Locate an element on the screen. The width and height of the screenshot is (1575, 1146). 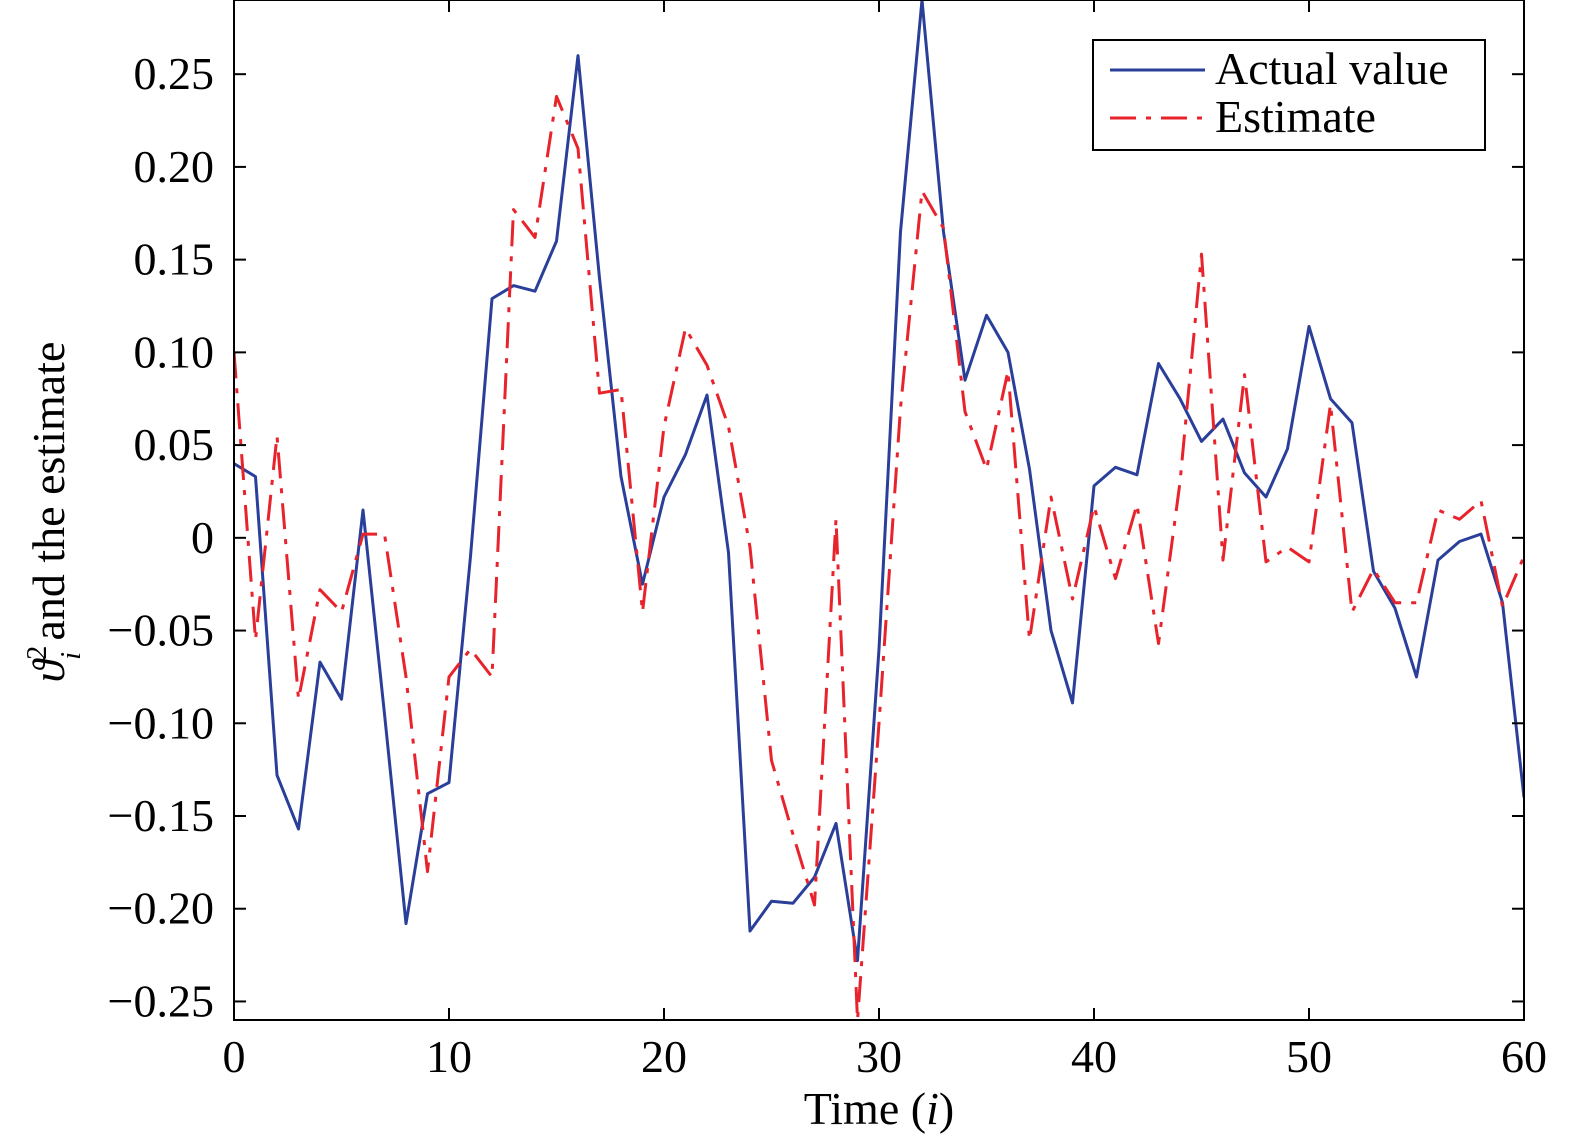
legend-box is located at coordinates (1289, 95).